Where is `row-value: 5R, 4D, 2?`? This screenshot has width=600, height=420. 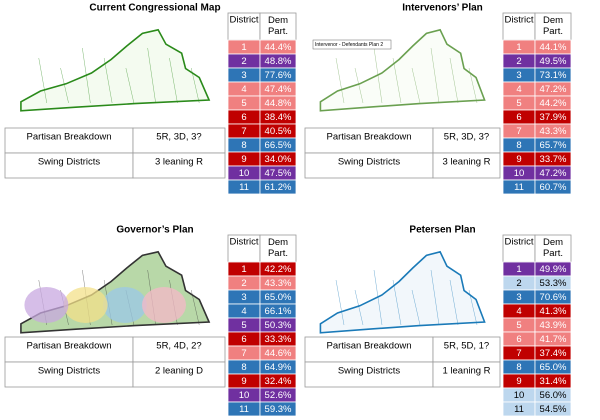
row-value: 5R, 4D, 2? is located at coordinates (178, 346).